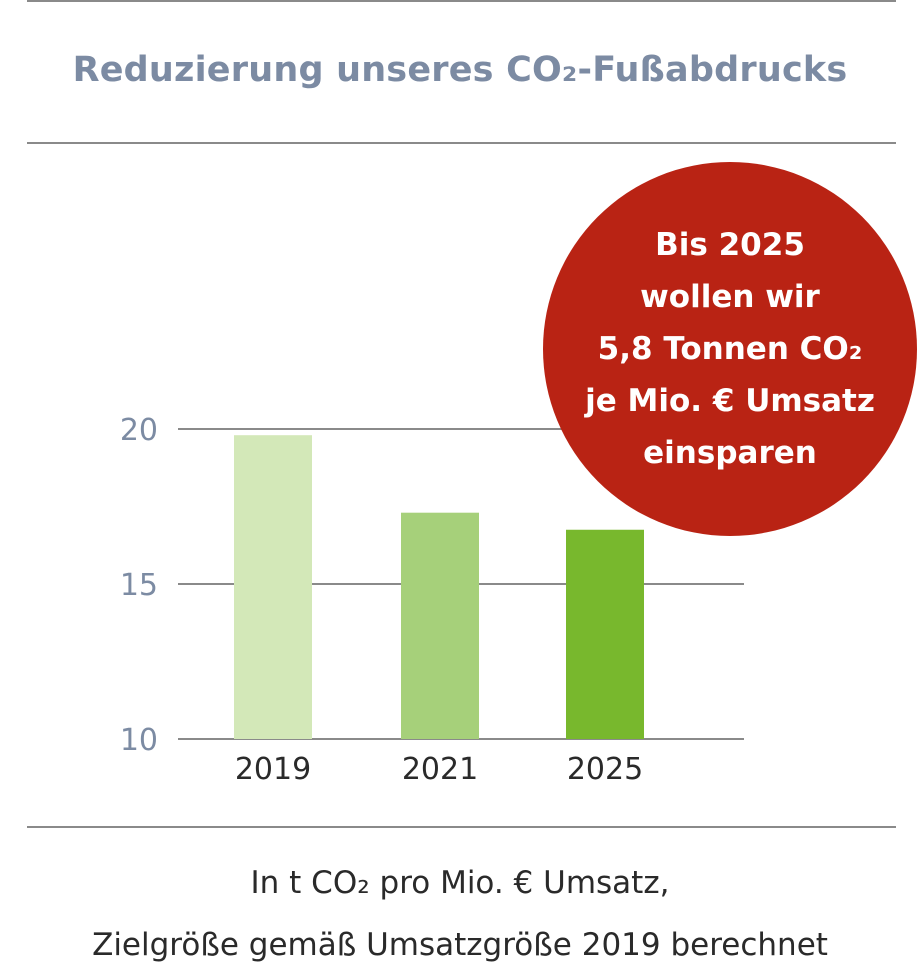  I want to click on x-tick-labels: 2019 2021 2025, so click(439, 769).